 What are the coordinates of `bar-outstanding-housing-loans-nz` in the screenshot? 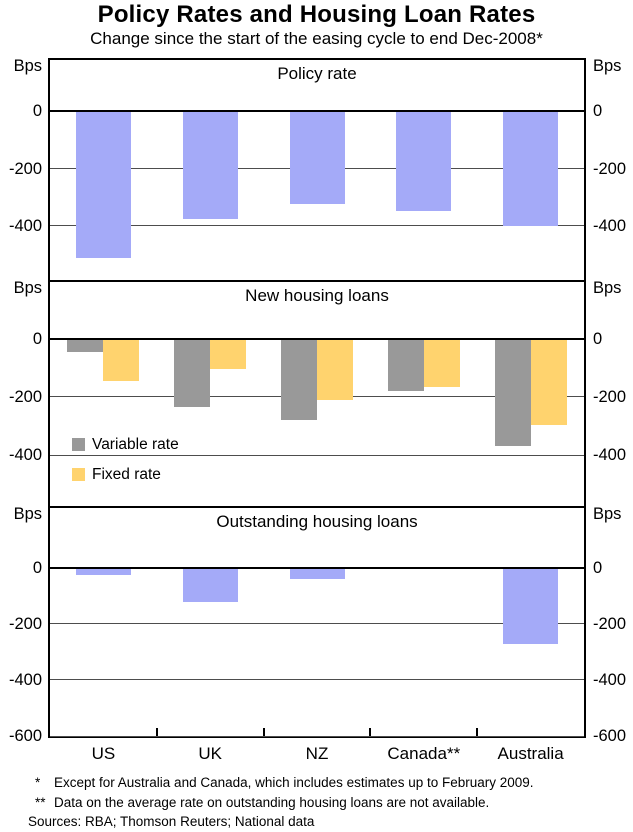 It's located at (317, 573).